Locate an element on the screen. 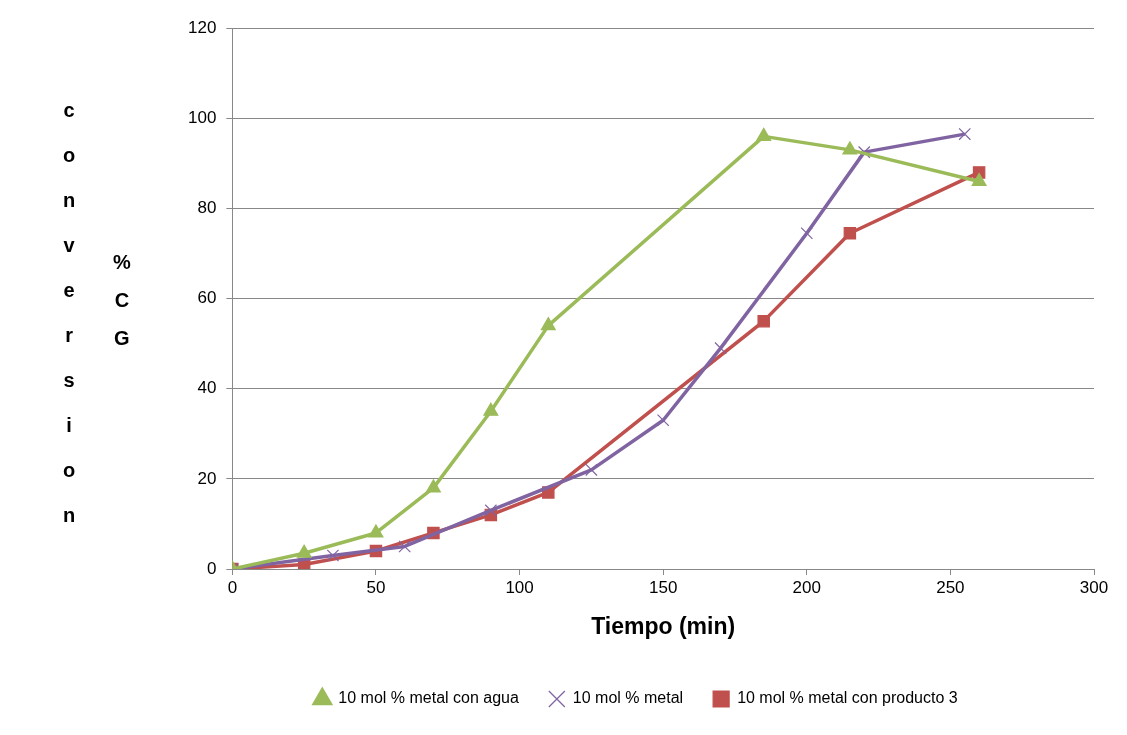  y-tick-label: 80 is located at coordinates (207, 208).